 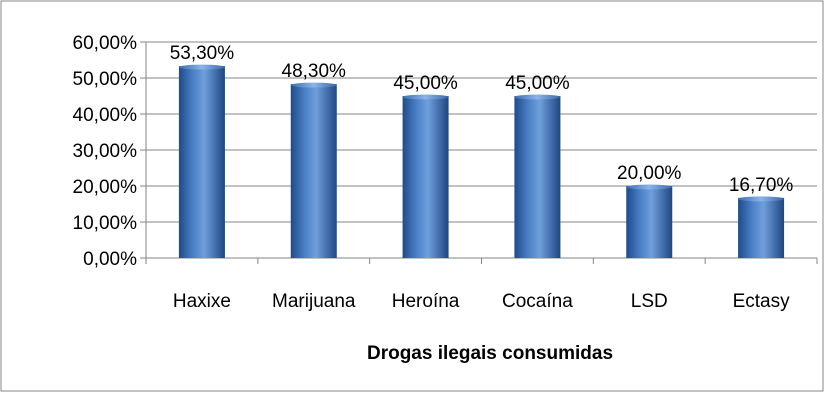 I want to click on data-label: 53,30%, so click(x=202, y=53).